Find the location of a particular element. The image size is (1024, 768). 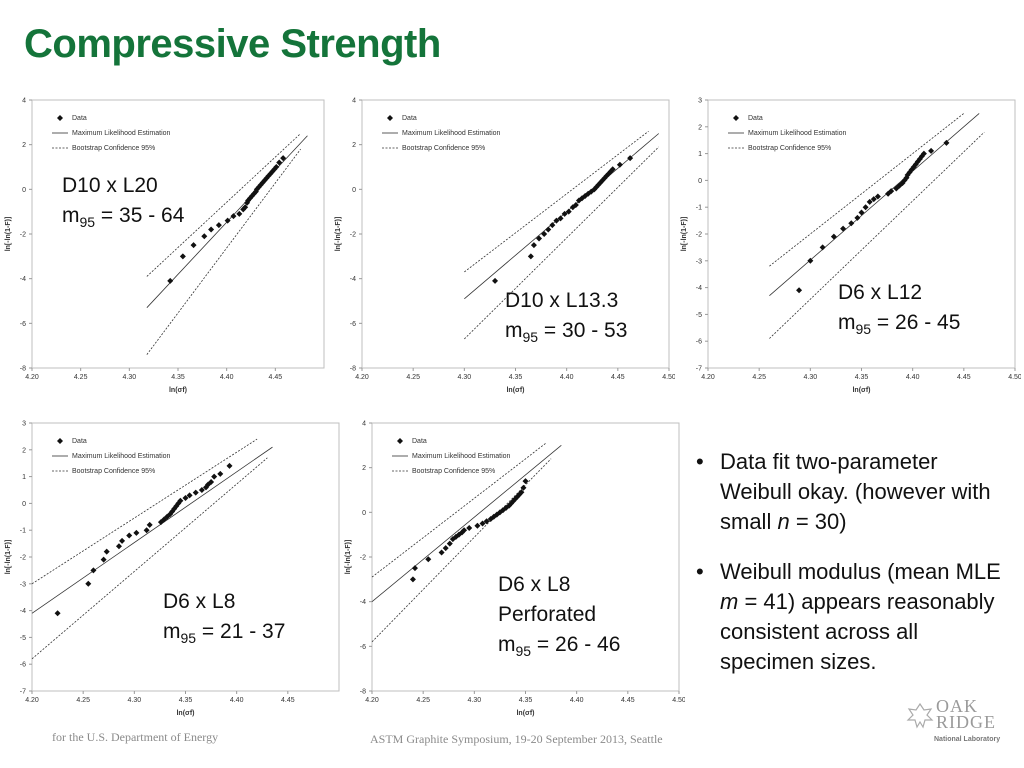

y-tick-label: -2 is located at coordinates (363, 558).